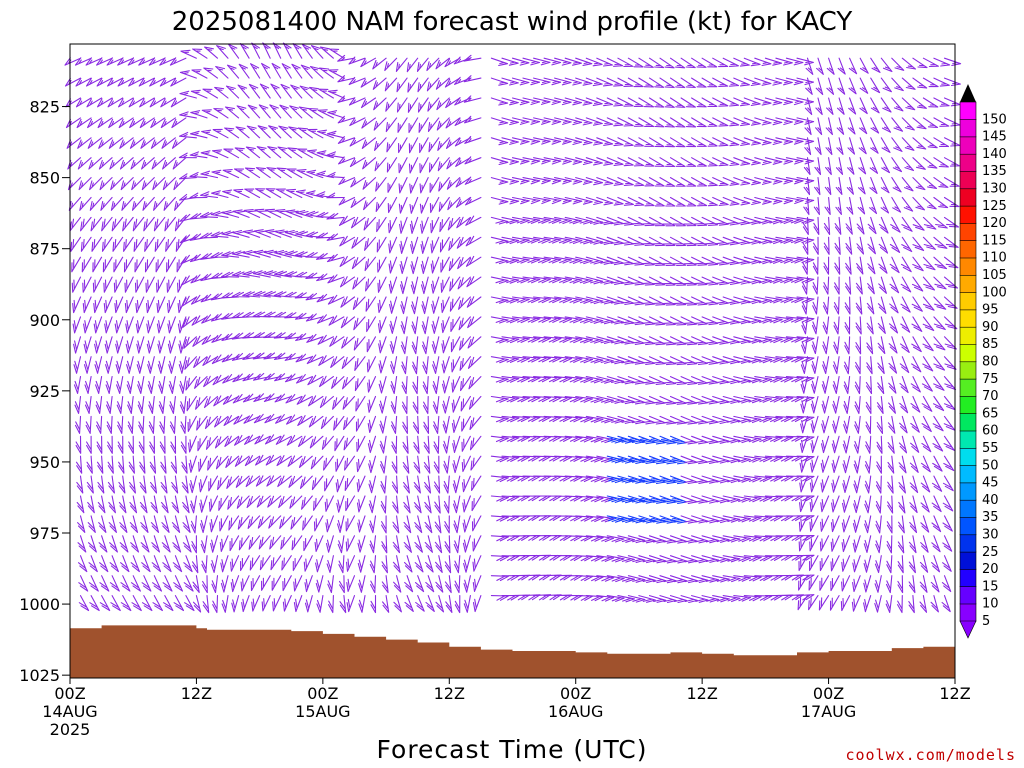  Describe the element at coordinates (836, 385) in the screenshot. I see `wind-barb-2032` at that location.